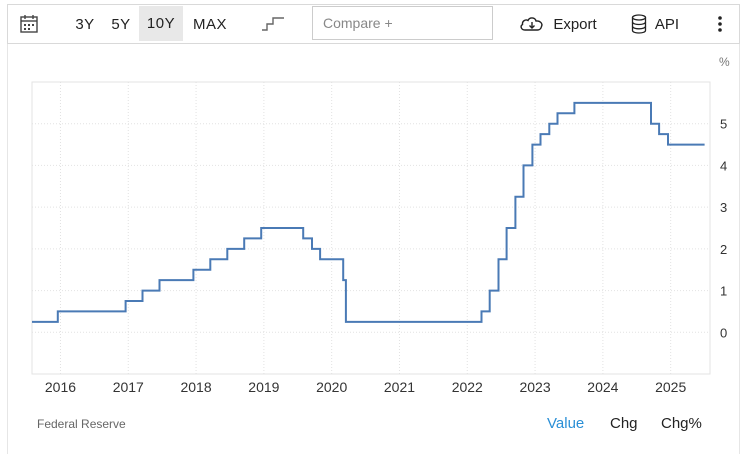 The height and width of the screenshot is (457, 745). Describe the element at coordinates (60, 387) in the screenshot. I see `x-tick-label: 2016` at that location.